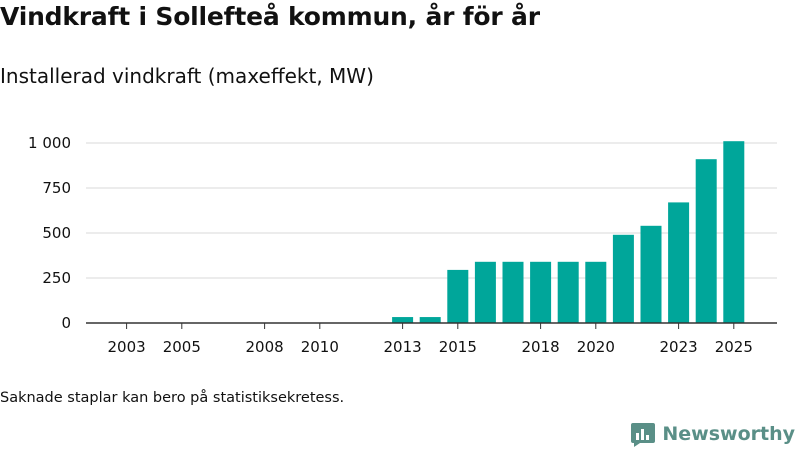  I want to click on bar-2015, so click(458, 296).